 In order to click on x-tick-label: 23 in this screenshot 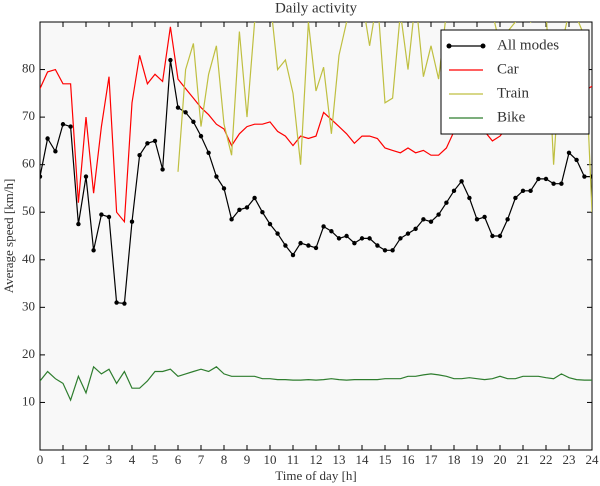, I will do `click(569, 459)`.